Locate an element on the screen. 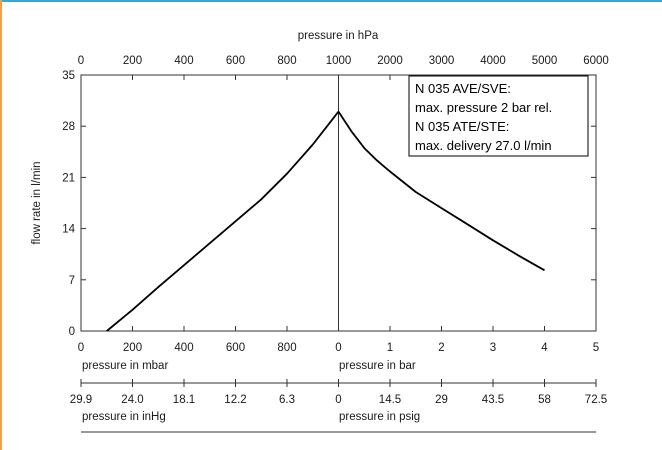  top-axis-tick-label: 3000 is located at coordinates (442, 61).